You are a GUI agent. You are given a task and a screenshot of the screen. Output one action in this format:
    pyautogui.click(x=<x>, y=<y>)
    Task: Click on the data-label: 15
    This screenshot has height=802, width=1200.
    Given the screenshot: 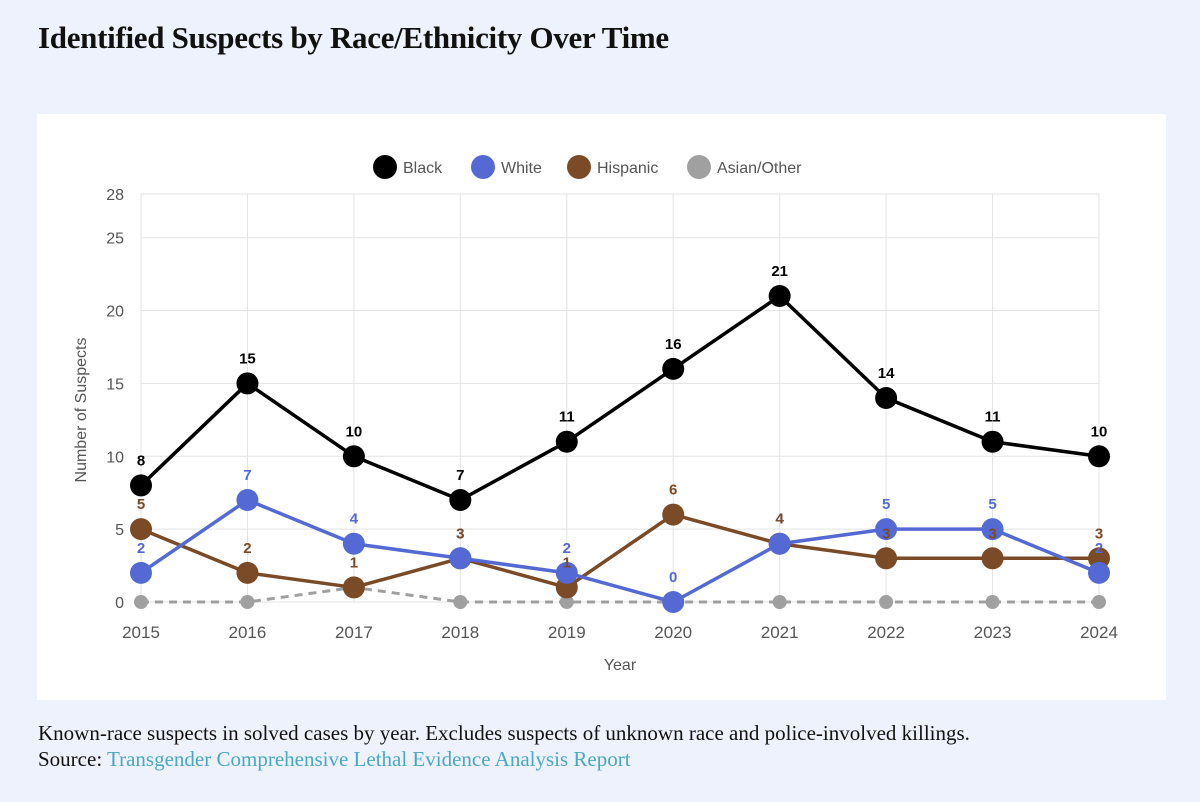 What is the action you would take?
    pyautogui.click(x=247, y=358)
    